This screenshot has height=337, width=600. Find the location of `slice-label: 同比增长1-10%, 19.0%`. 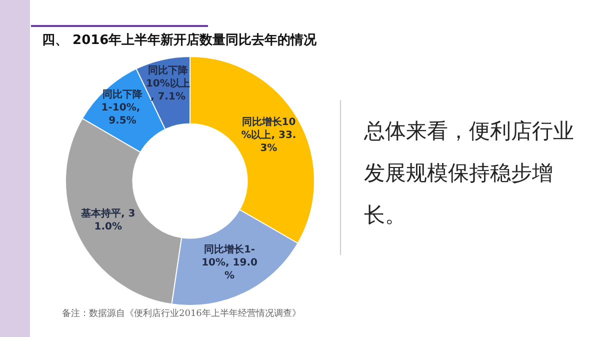

slice-label: 同比增长1-10%, 19.0% is located at coordinates (230, 262).